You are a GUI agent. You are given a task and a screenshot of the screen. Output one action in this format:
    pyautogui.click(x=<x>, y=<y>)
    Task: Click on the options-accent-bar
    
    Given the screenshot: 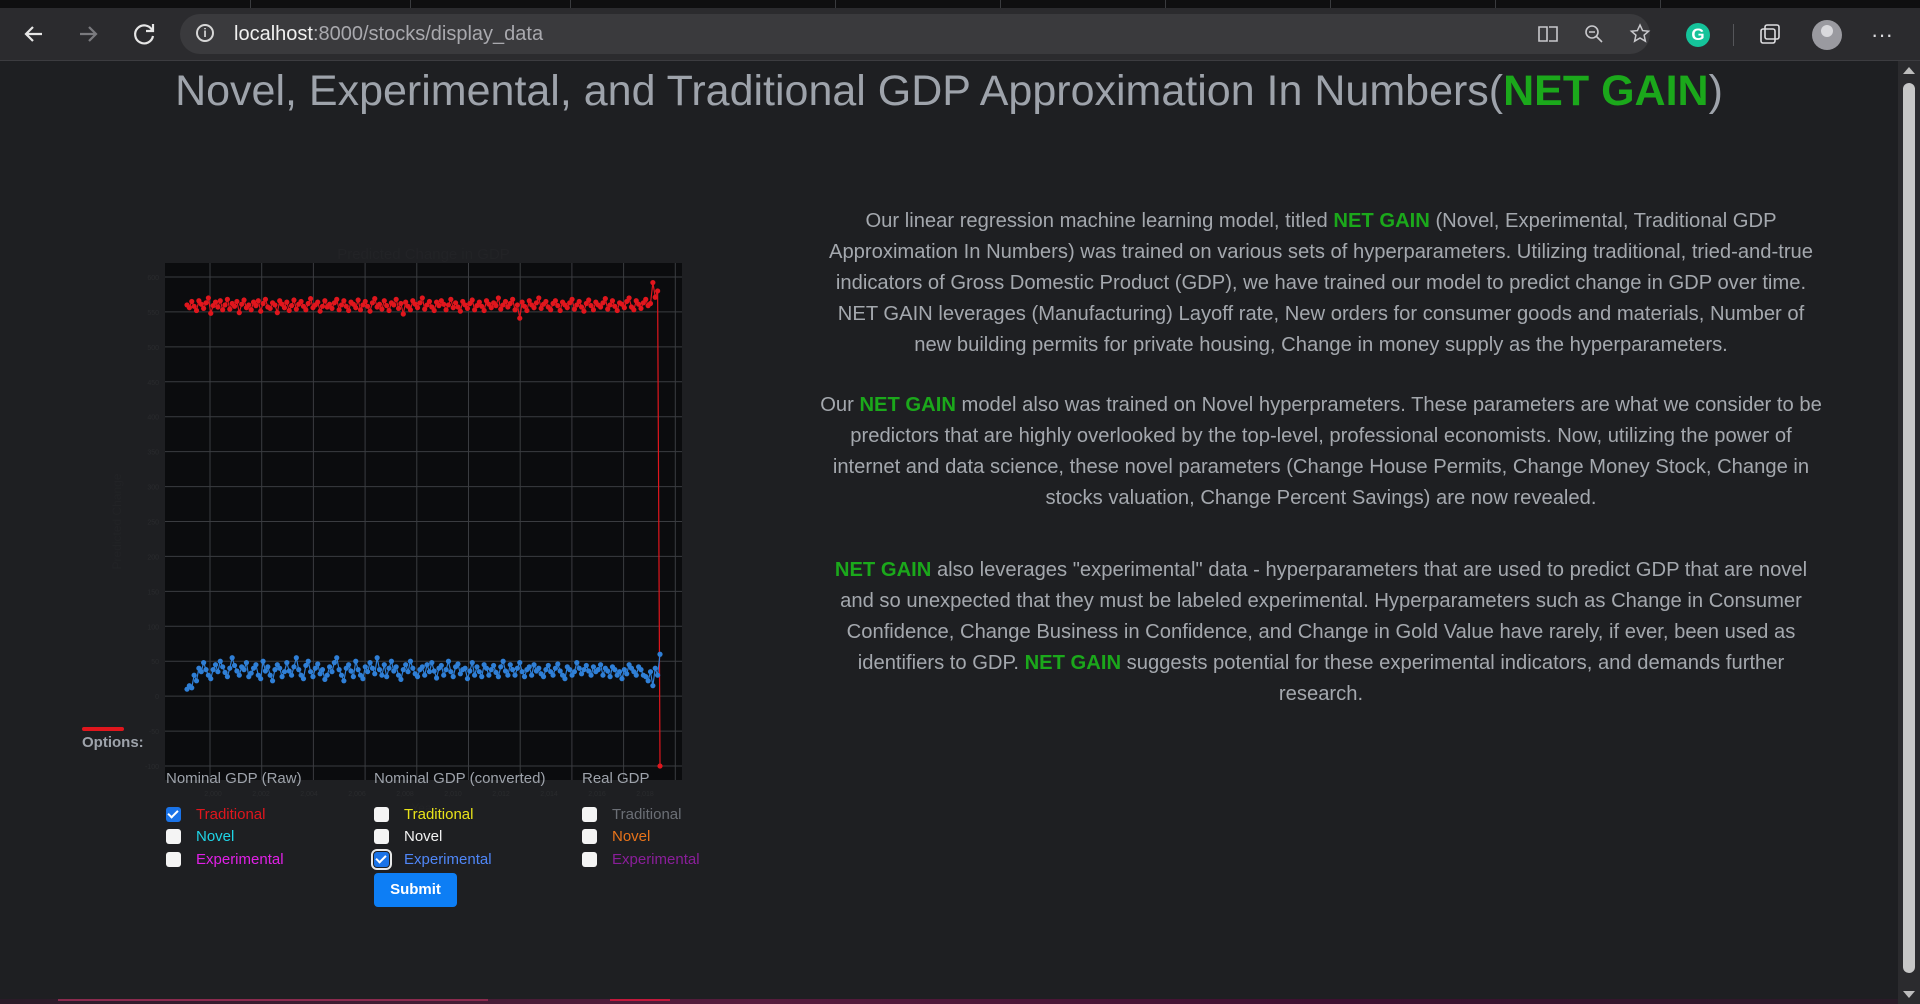 What is the action you would take?
    pyautogui.click(x=103, y=729)
    